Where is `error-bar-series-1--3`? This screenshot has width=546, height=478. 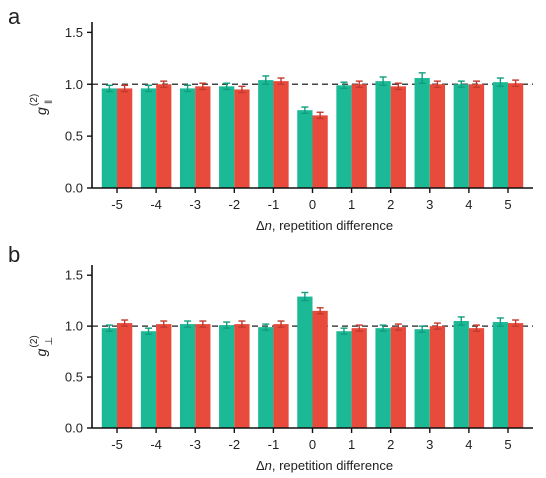 error-bar-series-1--3 is located at coordinates (188, 324).